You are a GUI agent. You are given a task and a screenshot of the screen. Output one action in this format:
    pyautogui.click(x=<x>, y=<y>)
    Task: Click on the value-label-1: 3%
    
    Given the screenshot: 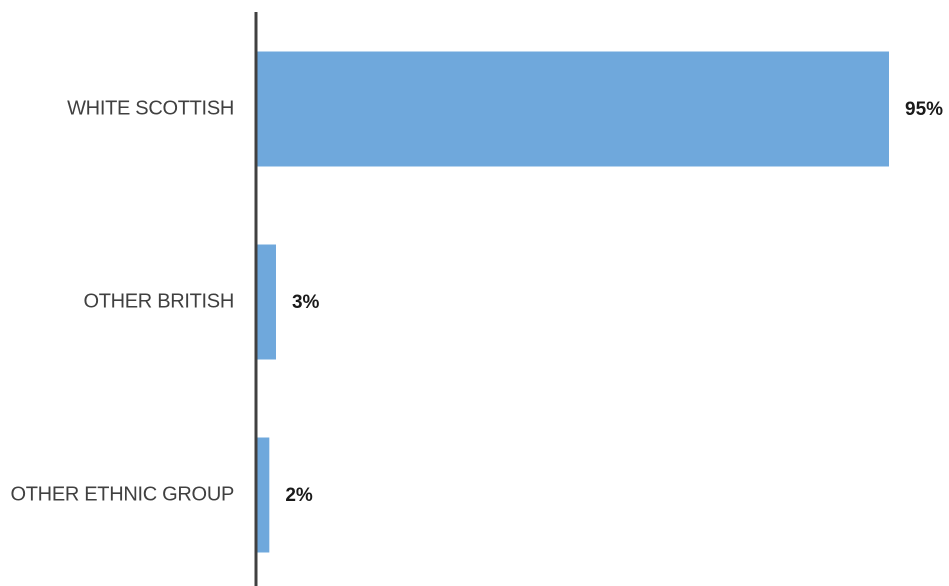 What is the action you would take?
    pyautogui.click(x=306, y=302)
    